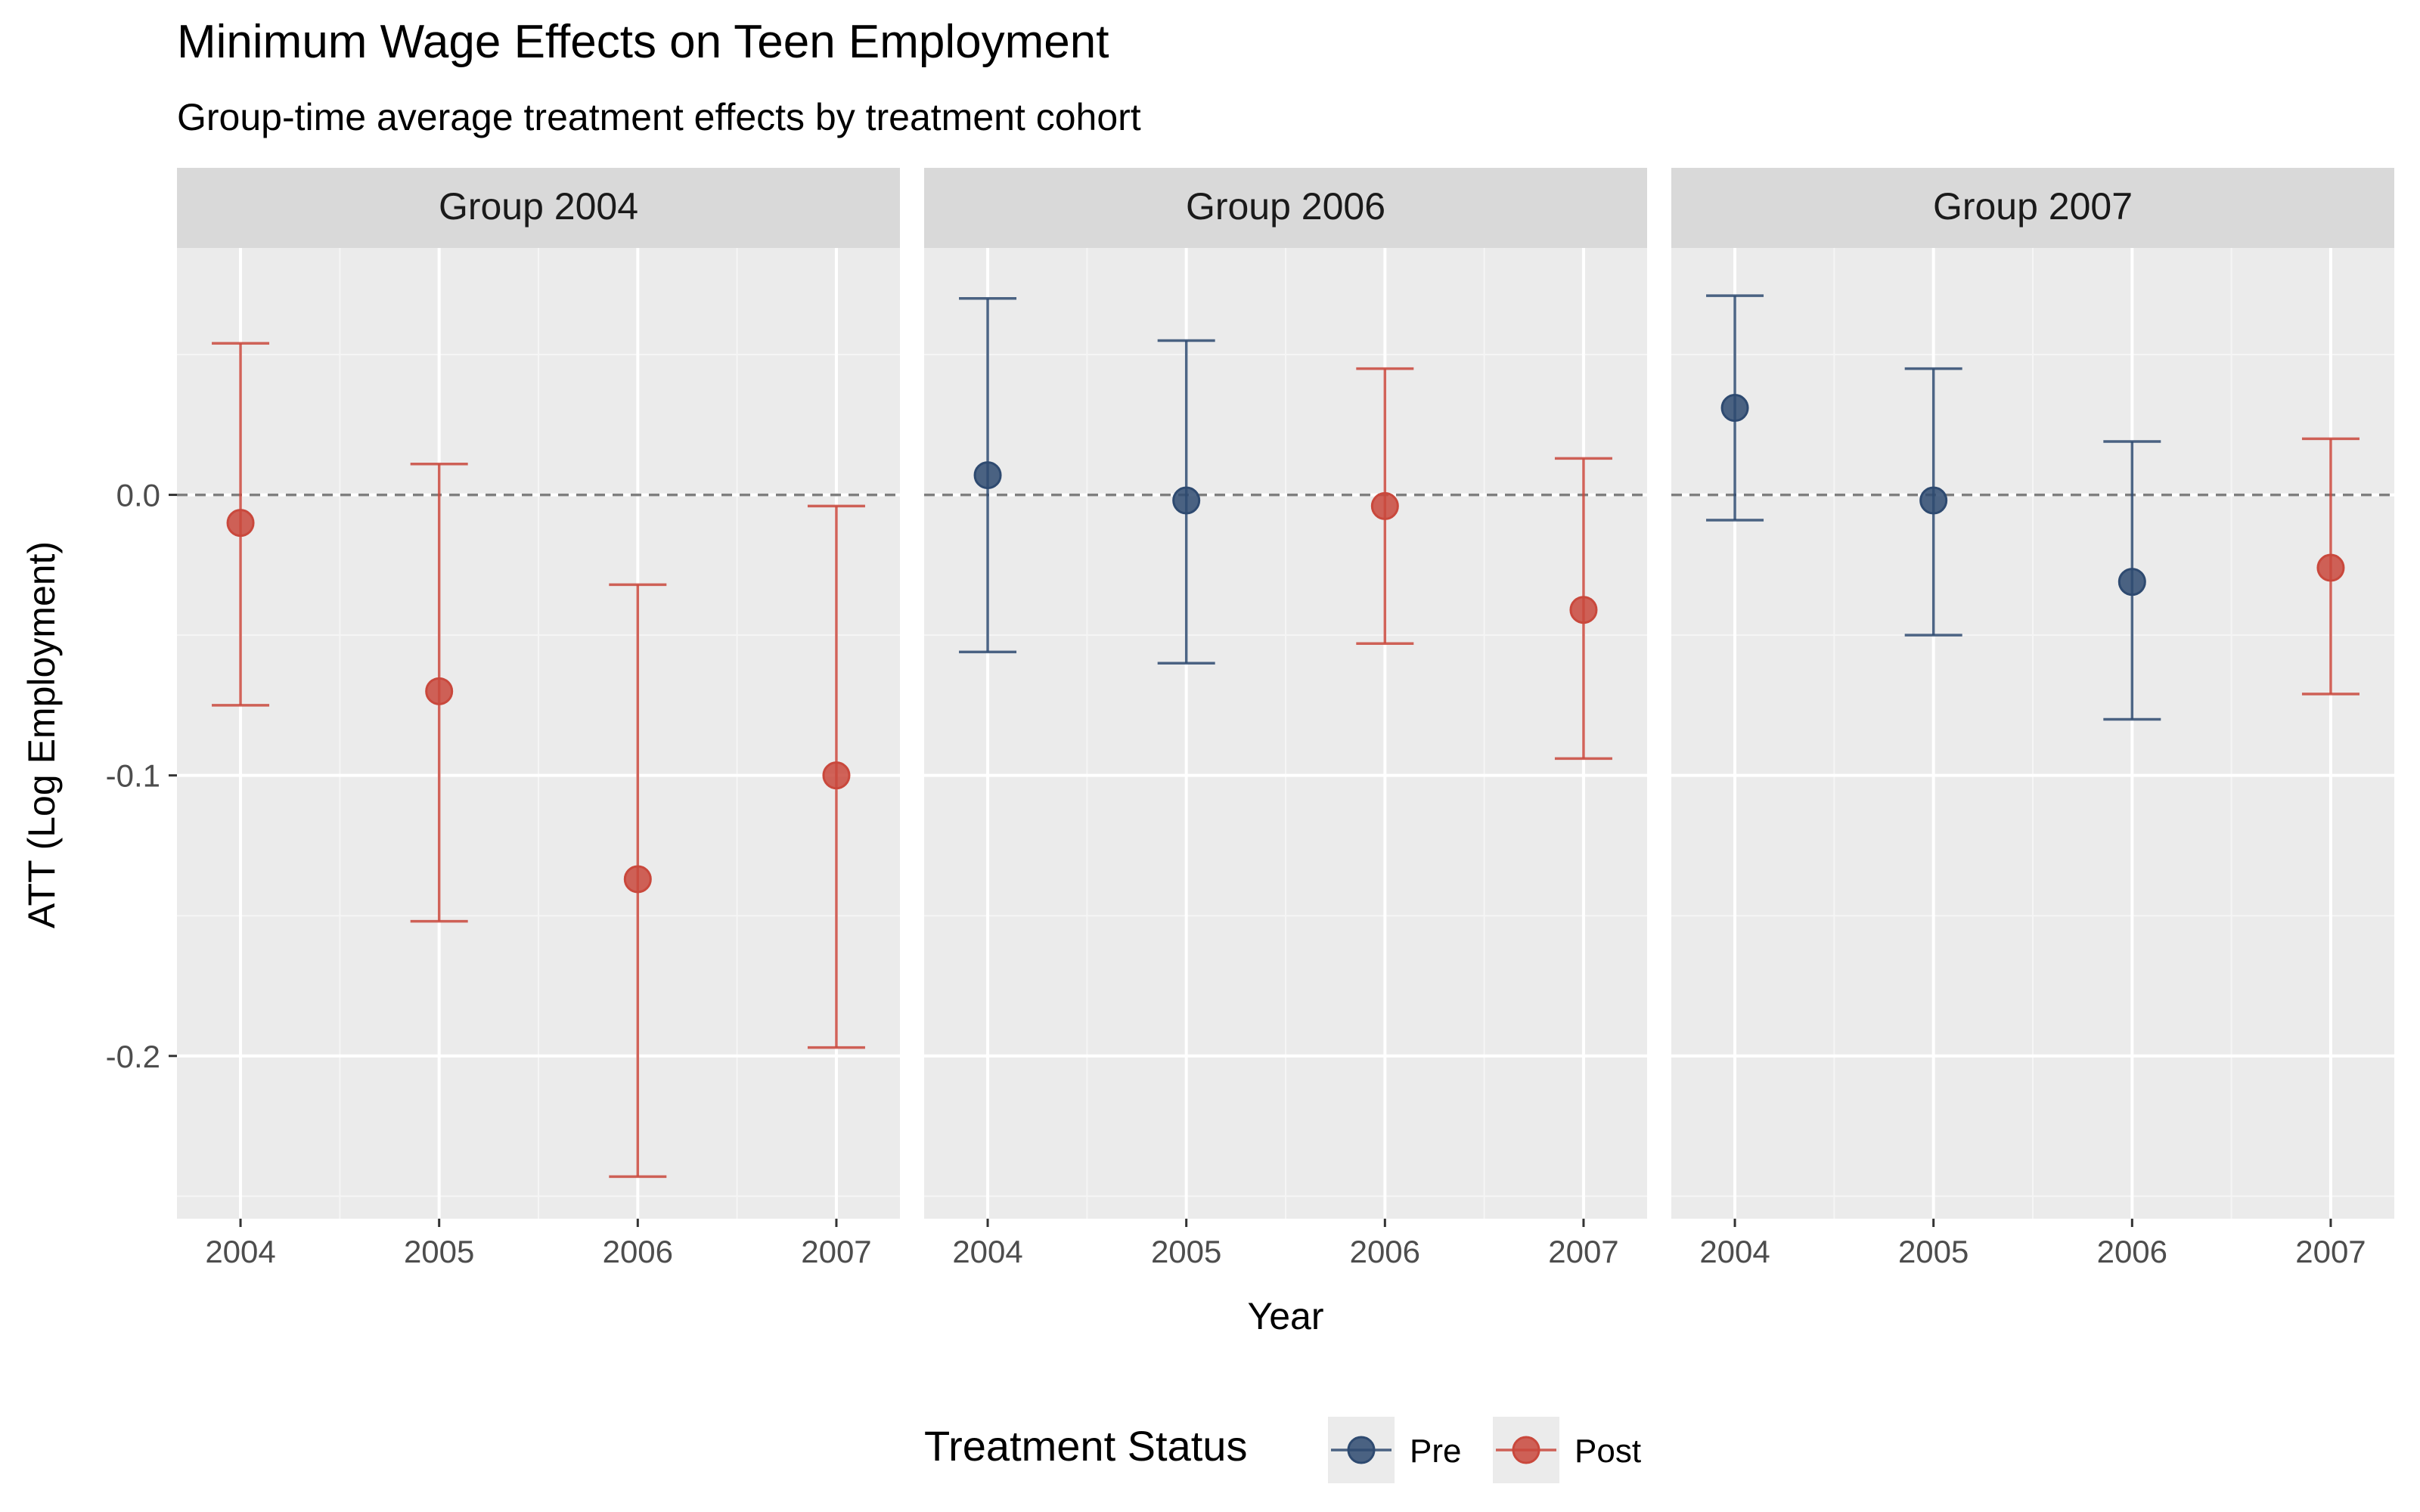 Image resolution: width=2420 pixels, height=1512 pixels. I want to click on y-tick-label: -0.1, so click(133, 776).